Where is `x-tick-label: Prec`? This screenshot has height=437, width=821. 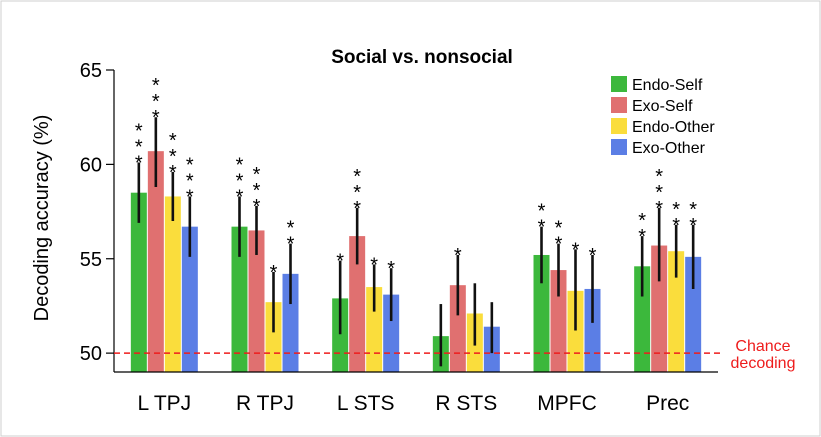
x-tick-label: Prec is located at coordinates (667, 403).